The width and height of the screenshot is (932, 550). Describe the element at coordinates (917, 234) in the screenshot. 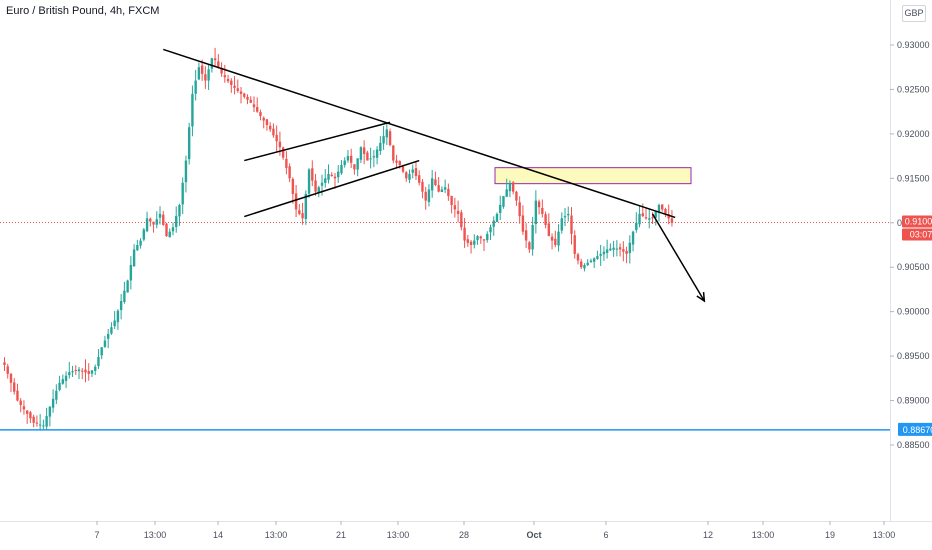

I see `countdown-tag` at that location.